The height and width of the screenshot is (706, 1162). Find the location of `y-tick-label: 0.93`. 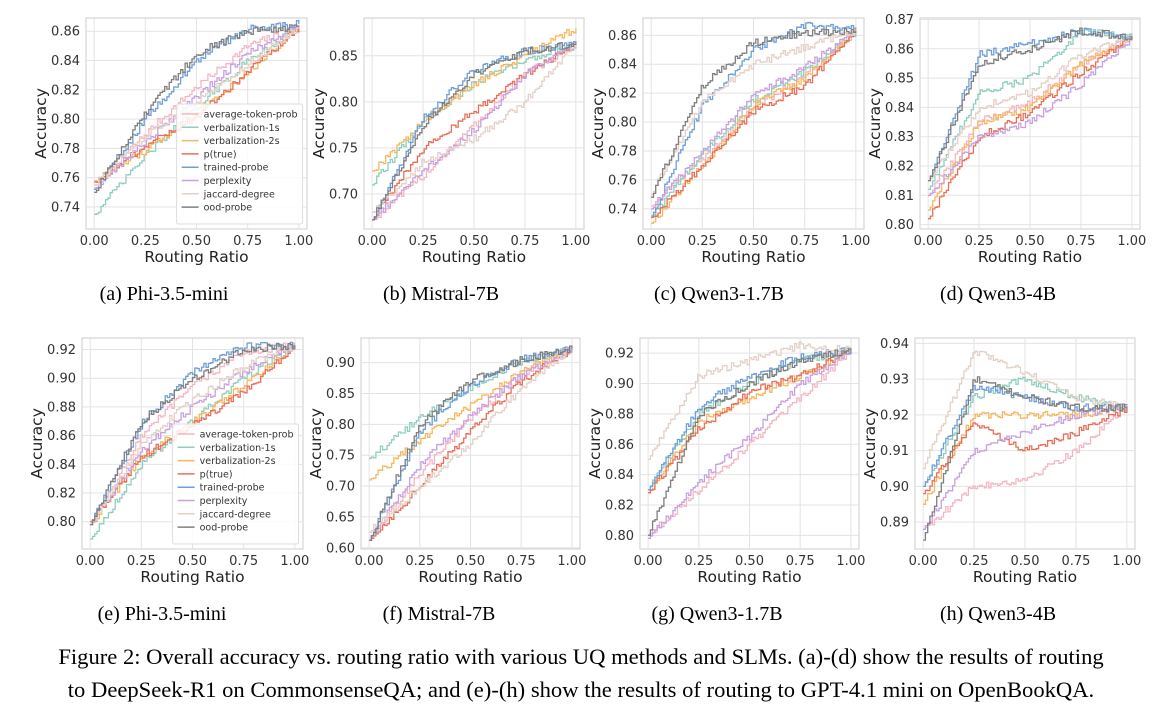

y-tick-label: 0.93 is located at coordinates (894, 380).